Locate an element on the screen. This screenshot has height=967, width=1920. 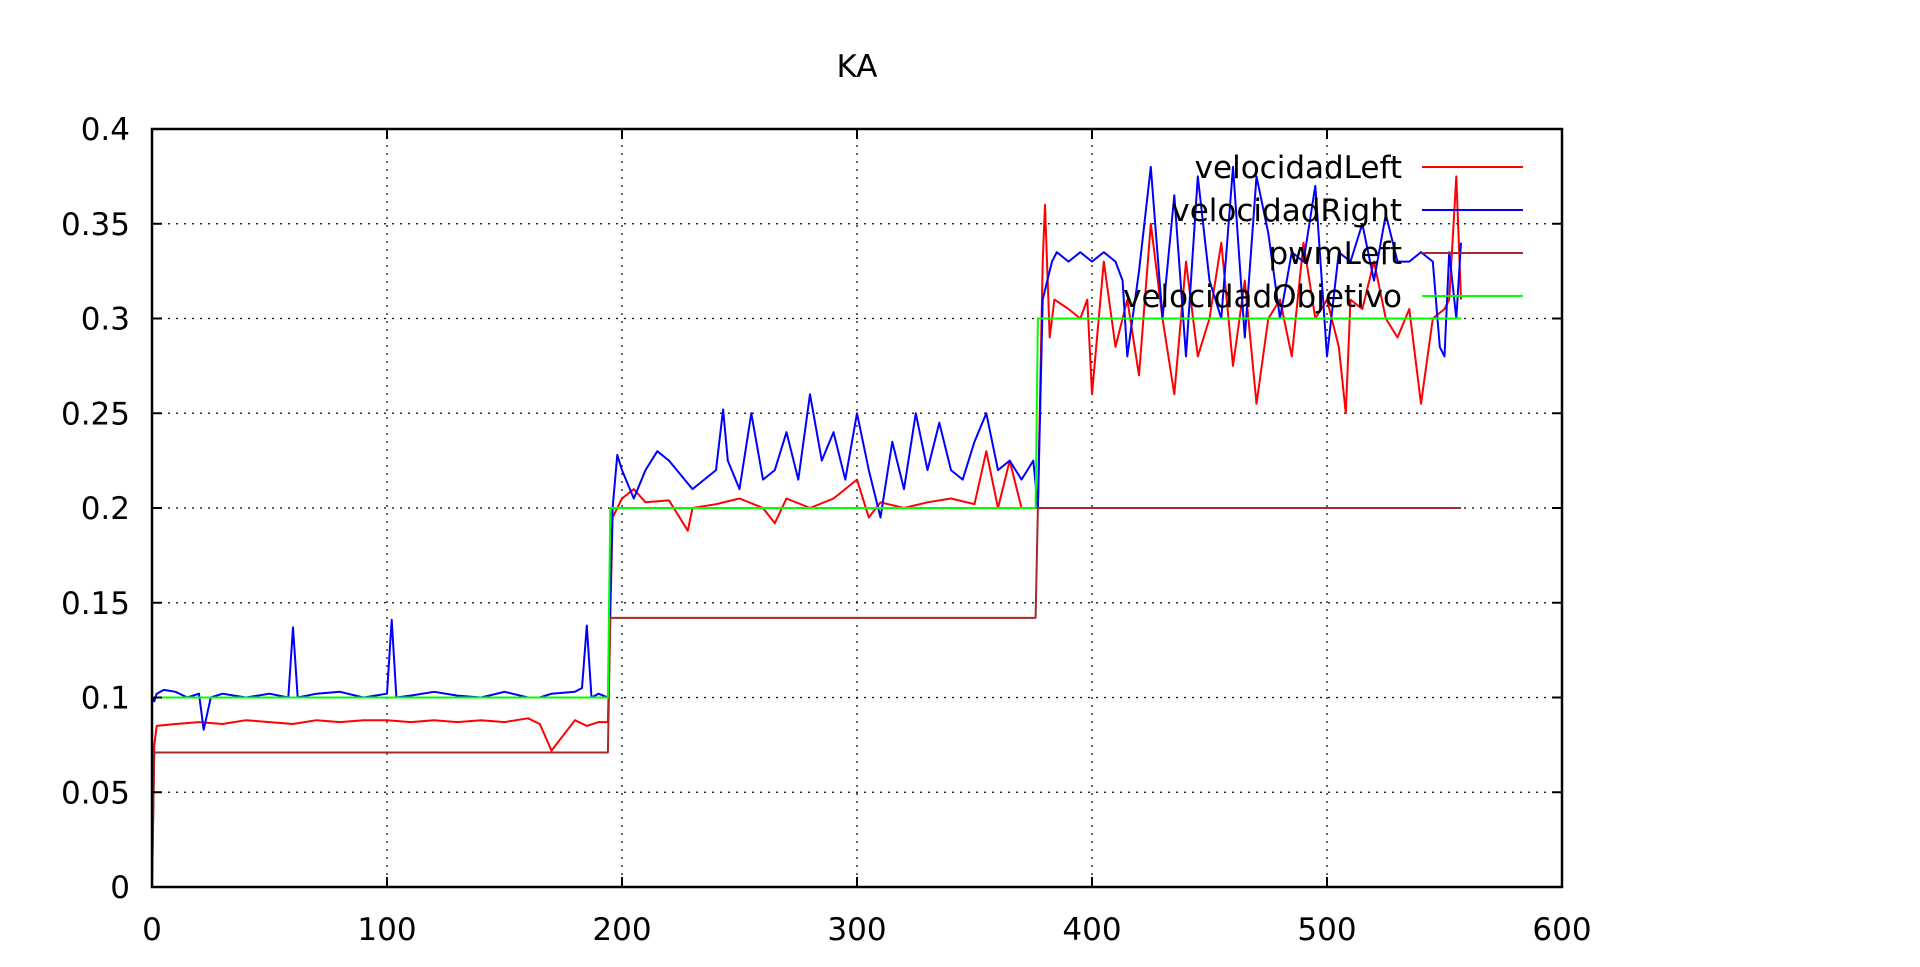
y-tick-label: 0.25 is located at coordinates (95, 414).